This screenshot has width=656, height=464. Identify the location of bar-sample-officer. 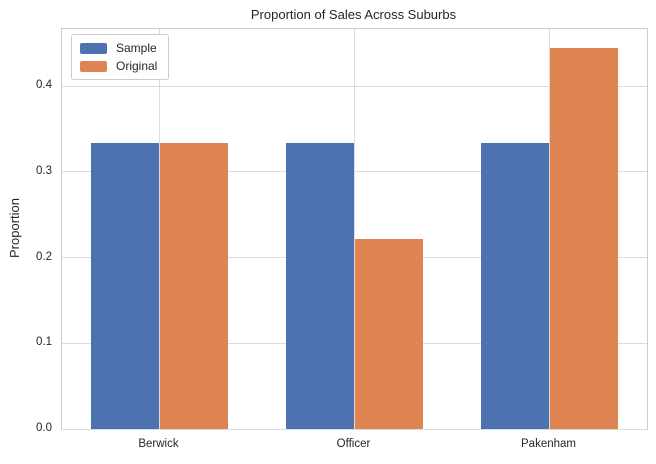
(319, 286).